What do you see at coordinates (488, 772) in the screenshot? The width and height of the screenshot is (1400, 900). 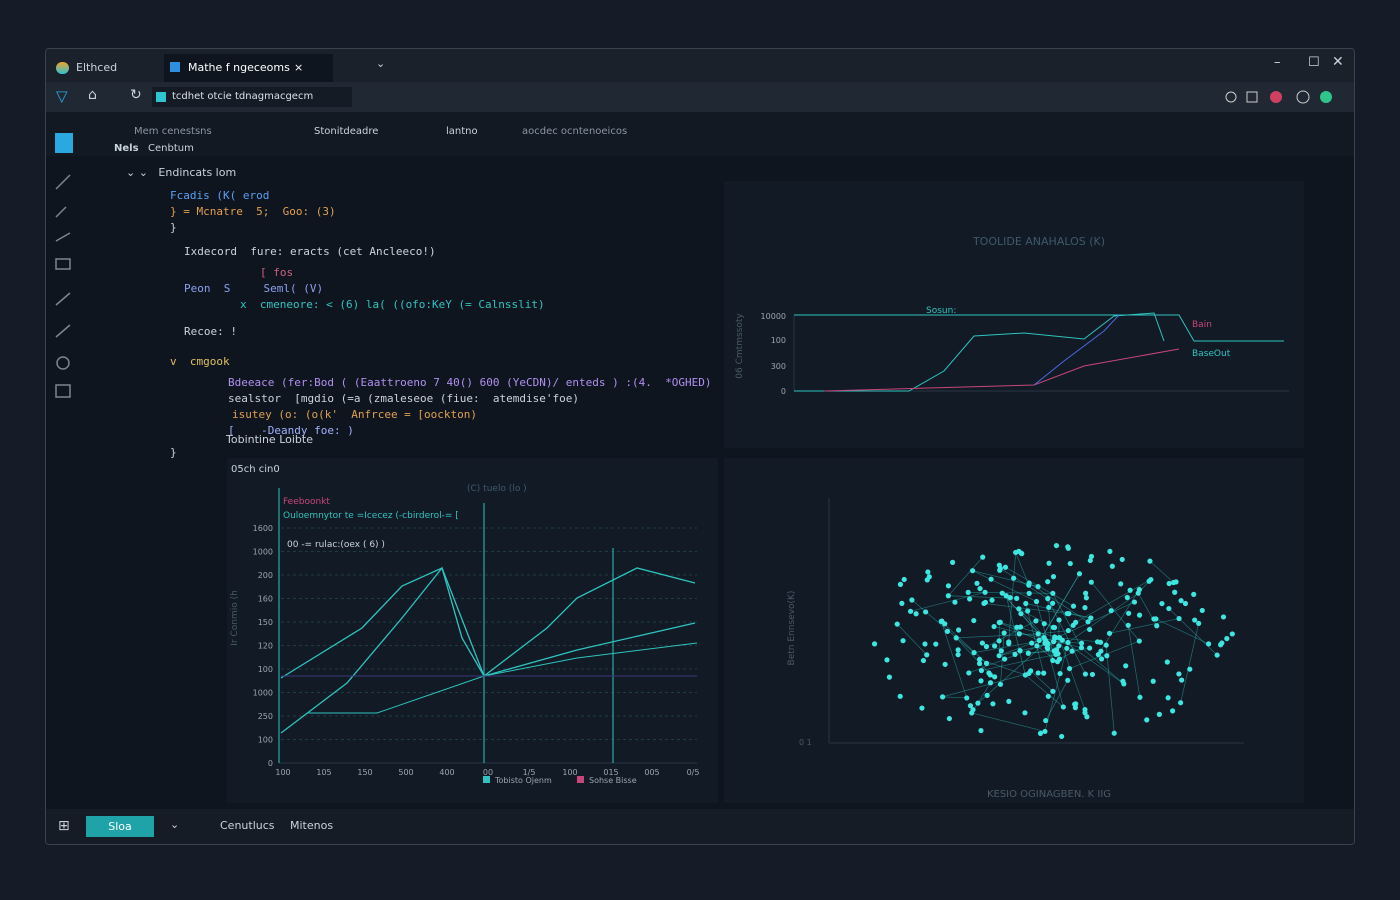 I see `x-tick-label: 00` at bounding box center [488, 772].